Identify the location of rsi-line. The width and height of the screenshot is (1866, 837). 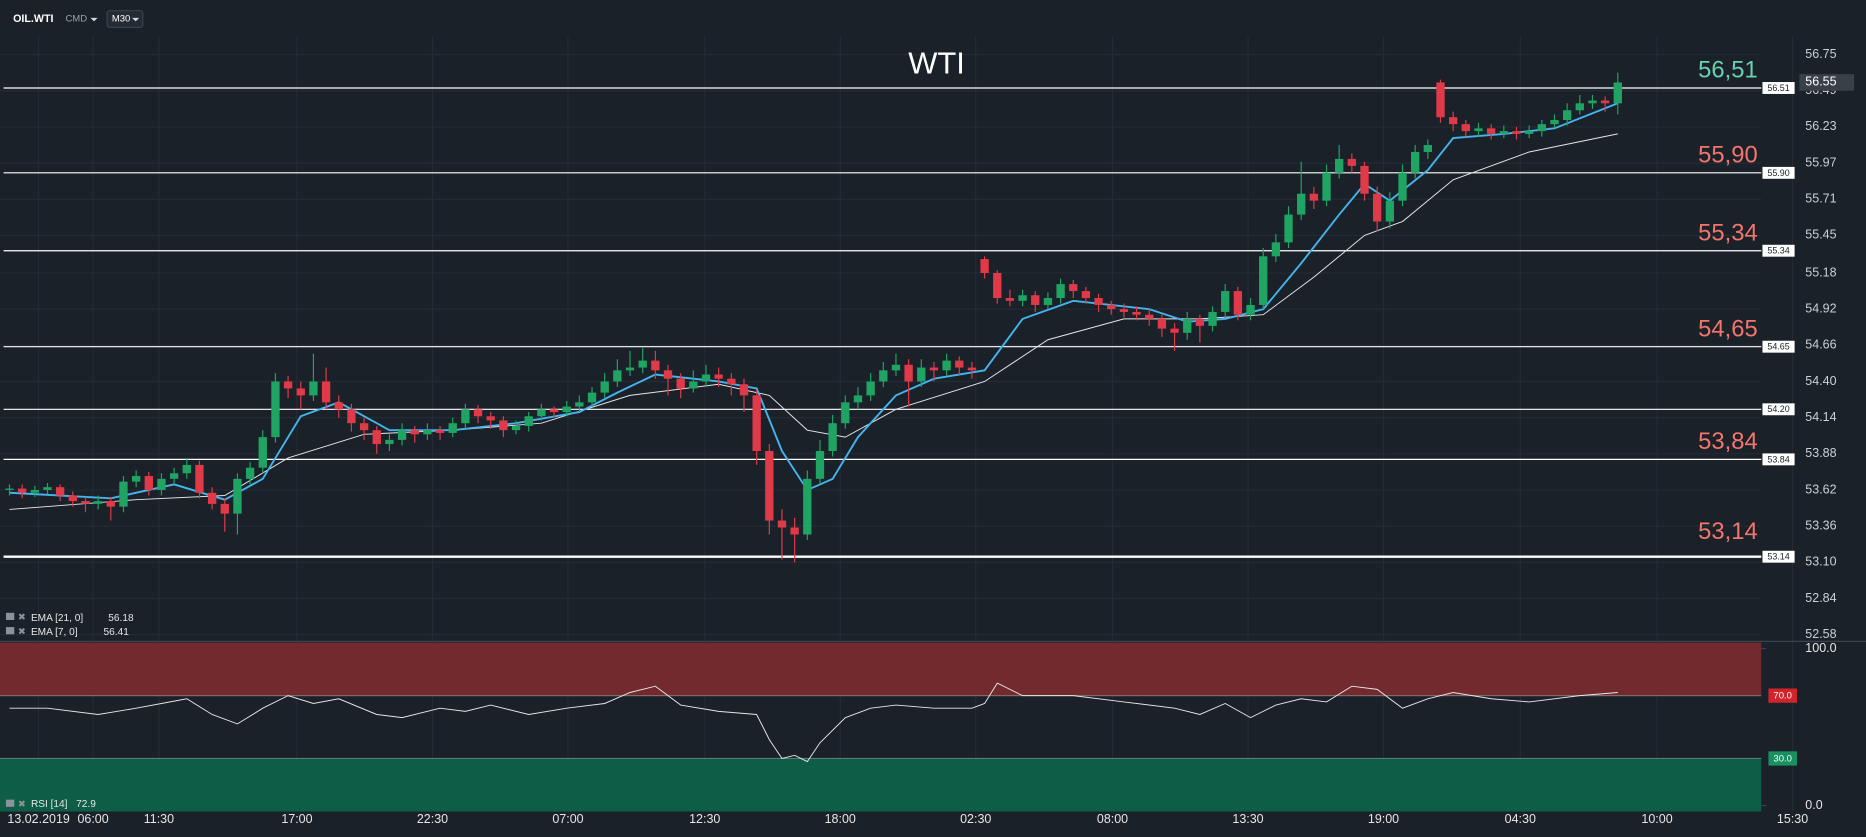
(813, 722).